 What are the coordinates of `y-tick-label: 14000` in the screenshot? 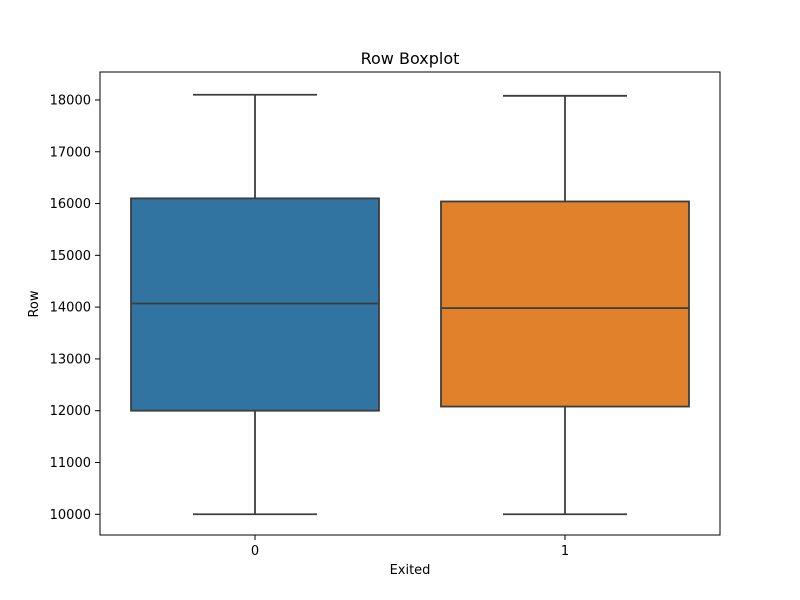 It's located at (70, 308).